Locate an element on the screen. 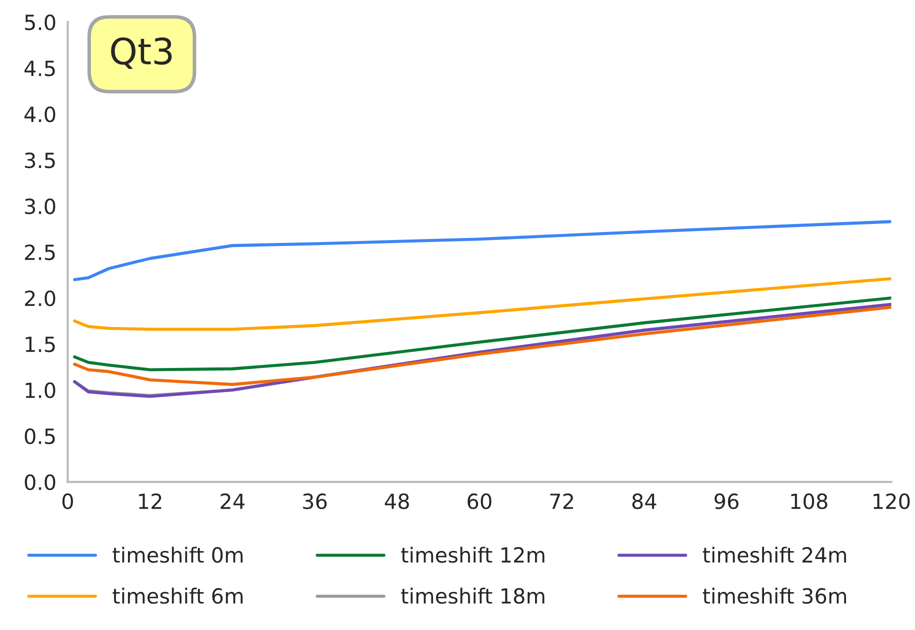  legend-label: timeshift 0m is located at coordinates (177, 554).